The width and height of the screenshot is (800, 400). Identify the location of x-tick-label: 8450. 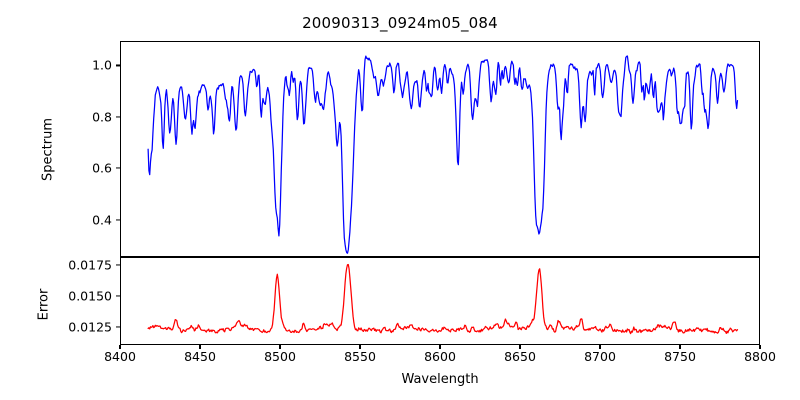
(200, 356).